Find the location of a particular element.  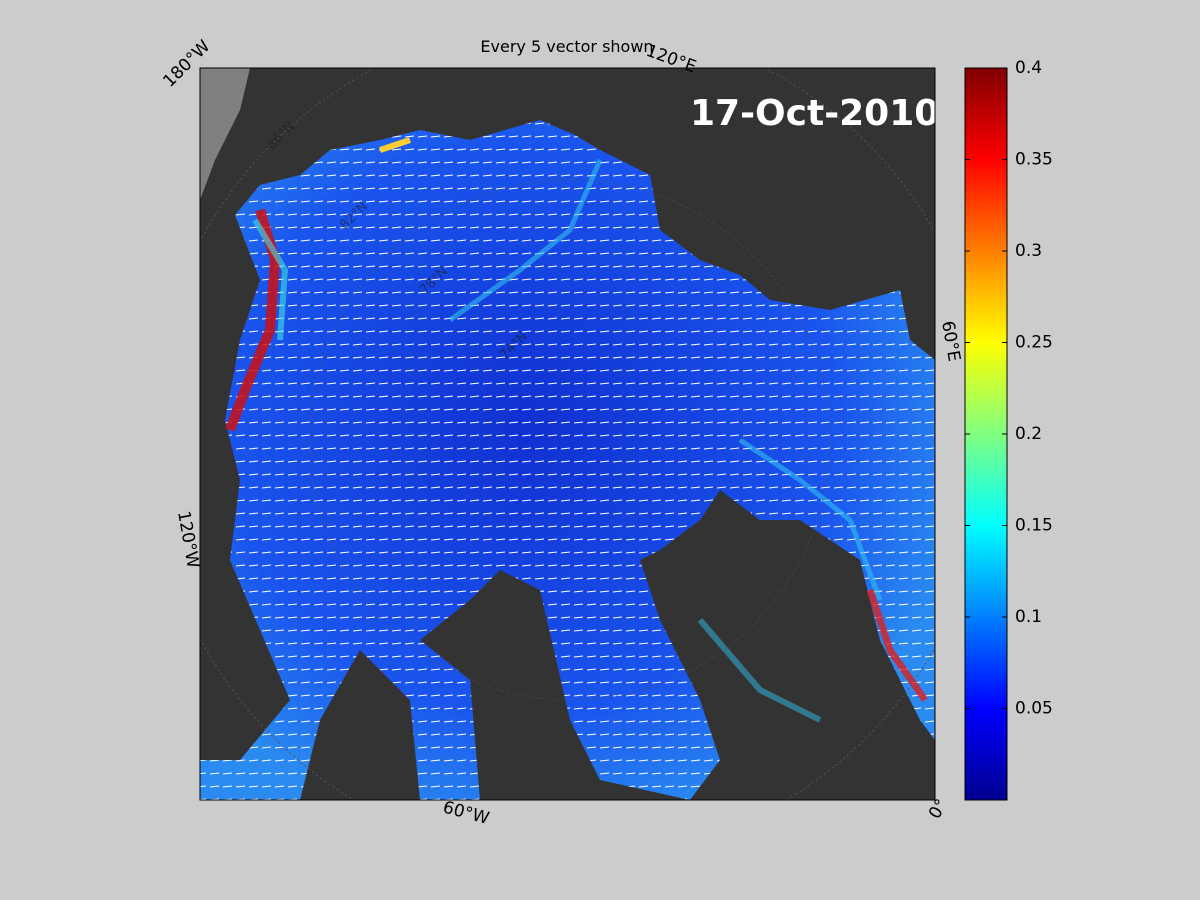

colorbar-tick-label: 0.35 is located at coordinates (1034, 160).